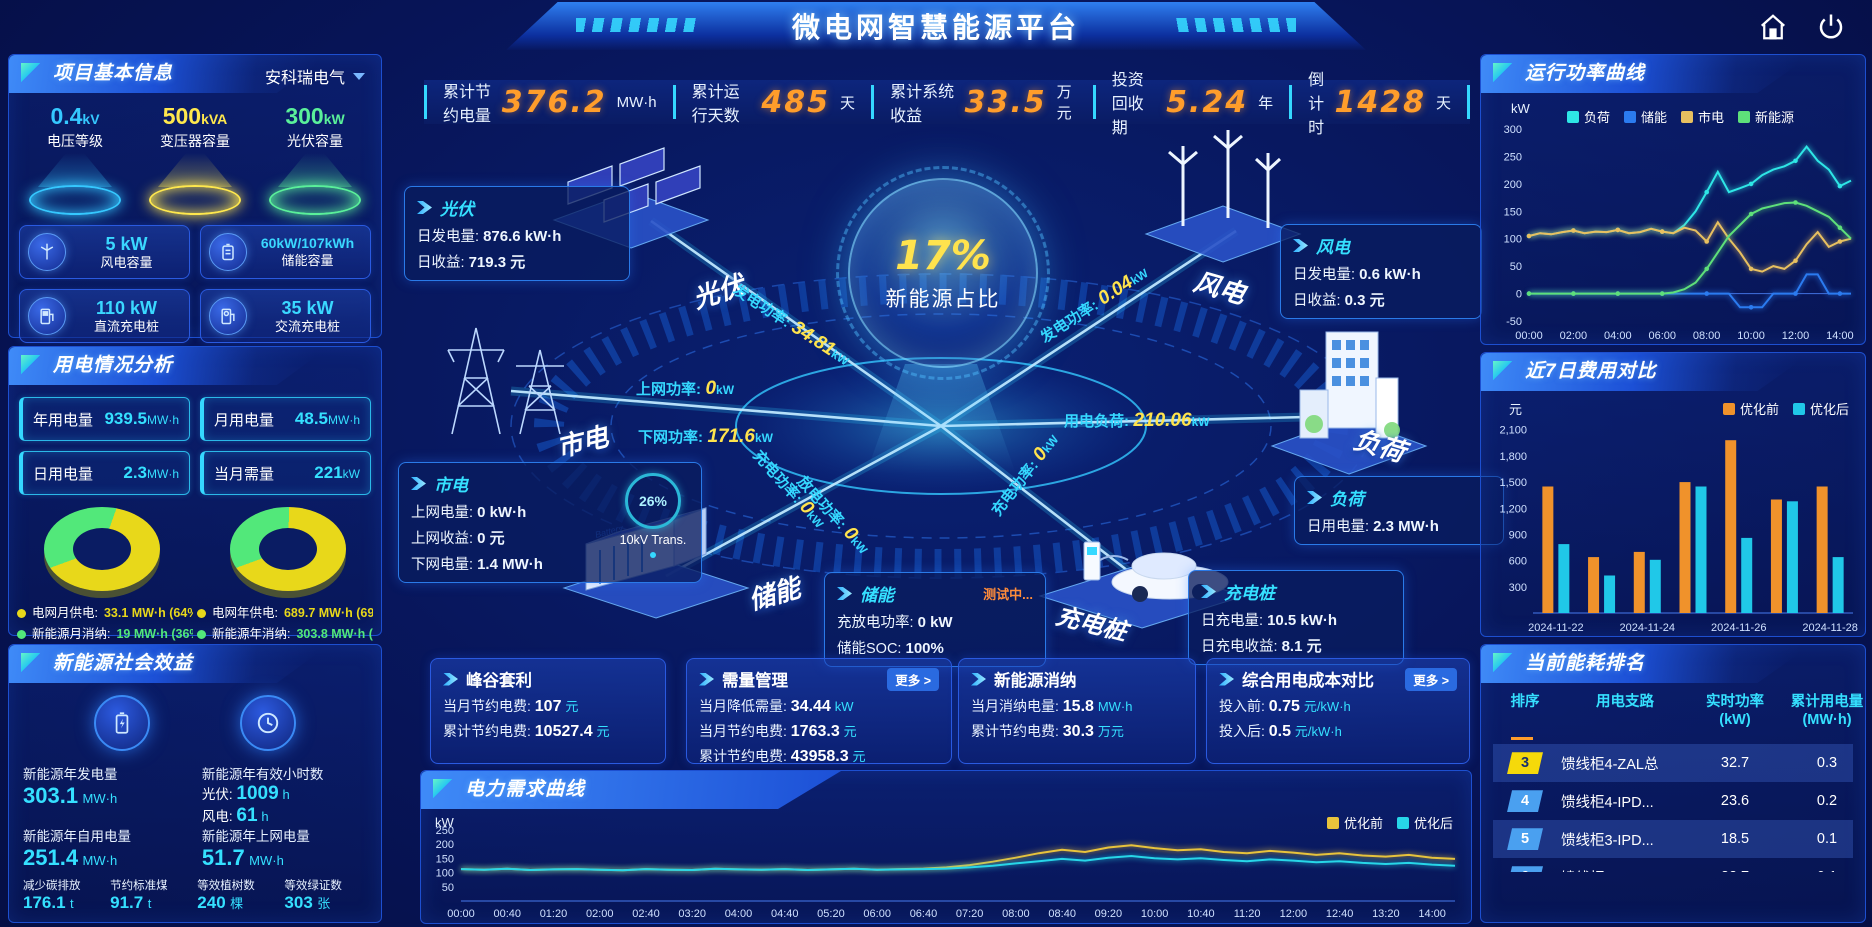  What do you see at coordinates (467, 104) in the screenshot?
I see `kpi-label: 累计节约电量` at bounding box center [467, 104].